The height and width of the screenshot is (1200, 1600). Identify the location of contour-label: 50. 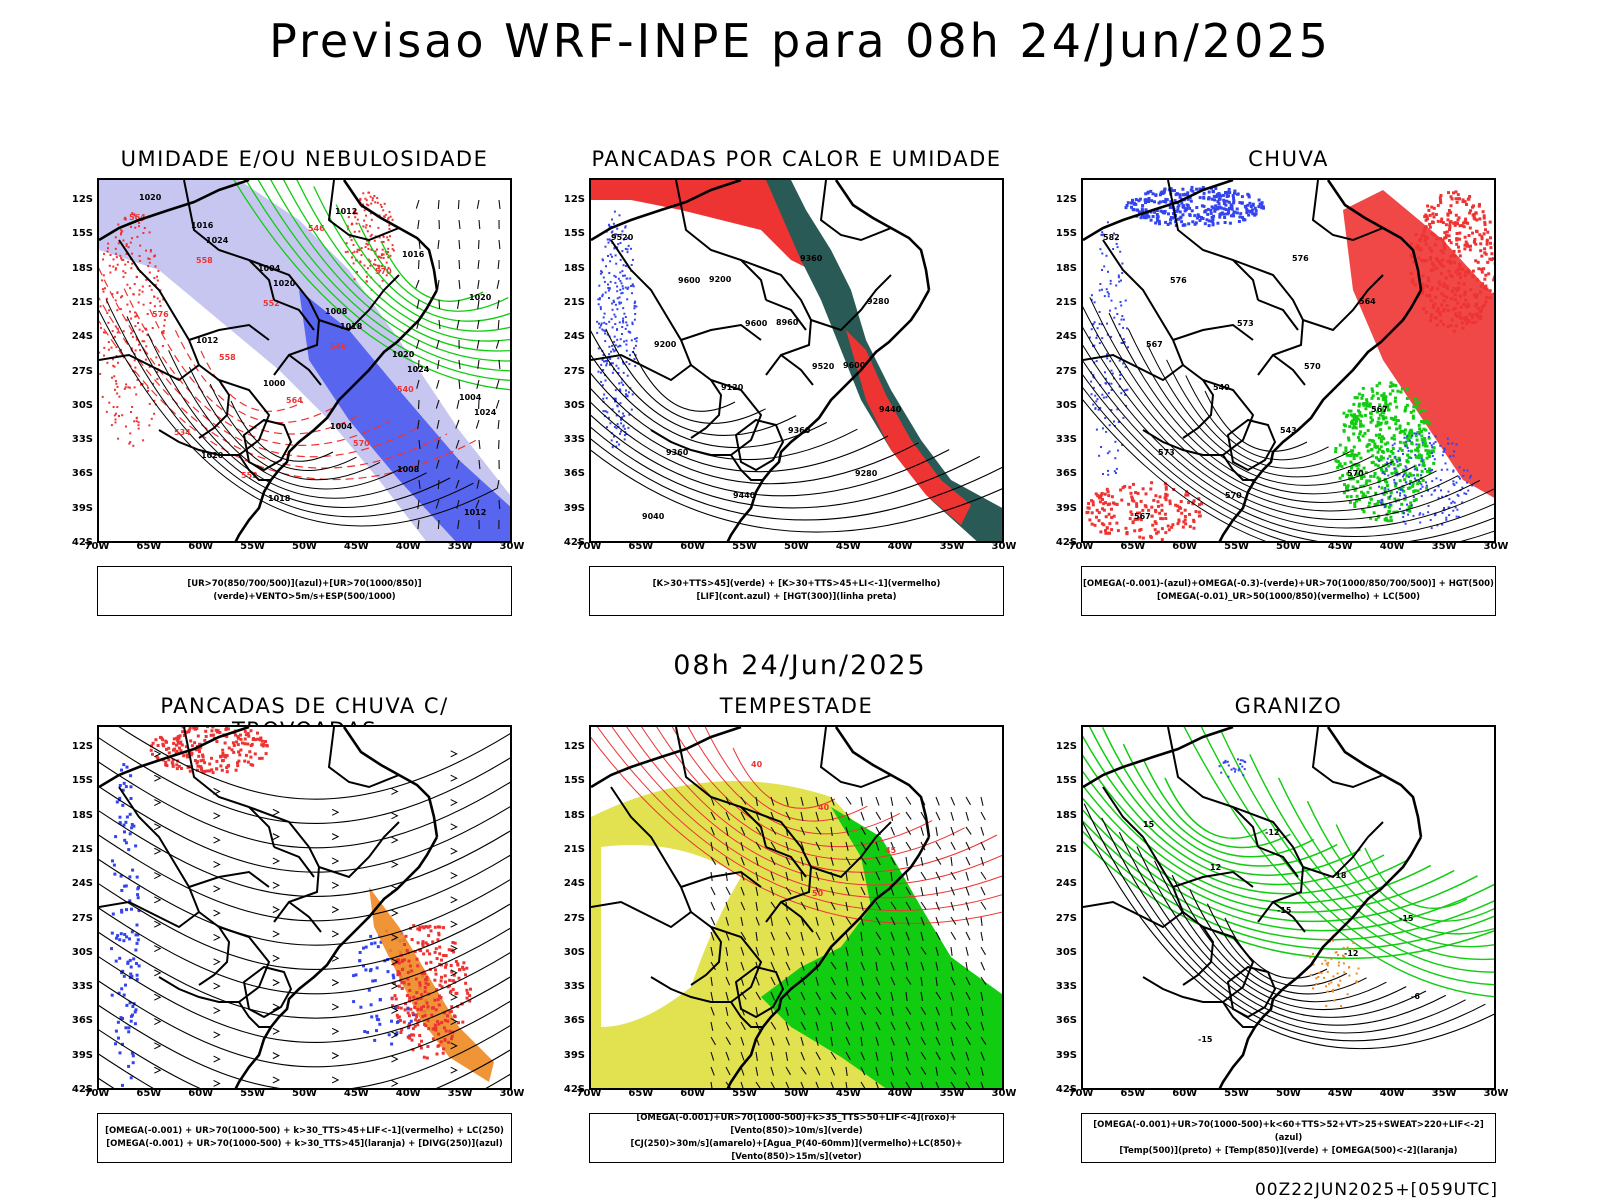
(818, 893).